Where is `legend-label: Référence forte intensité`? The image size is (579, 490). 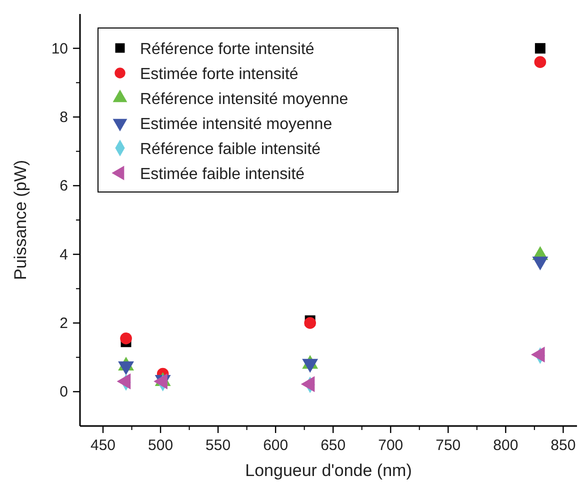
legend-label: Référence forte intensité is located at coordinates (227, 49).